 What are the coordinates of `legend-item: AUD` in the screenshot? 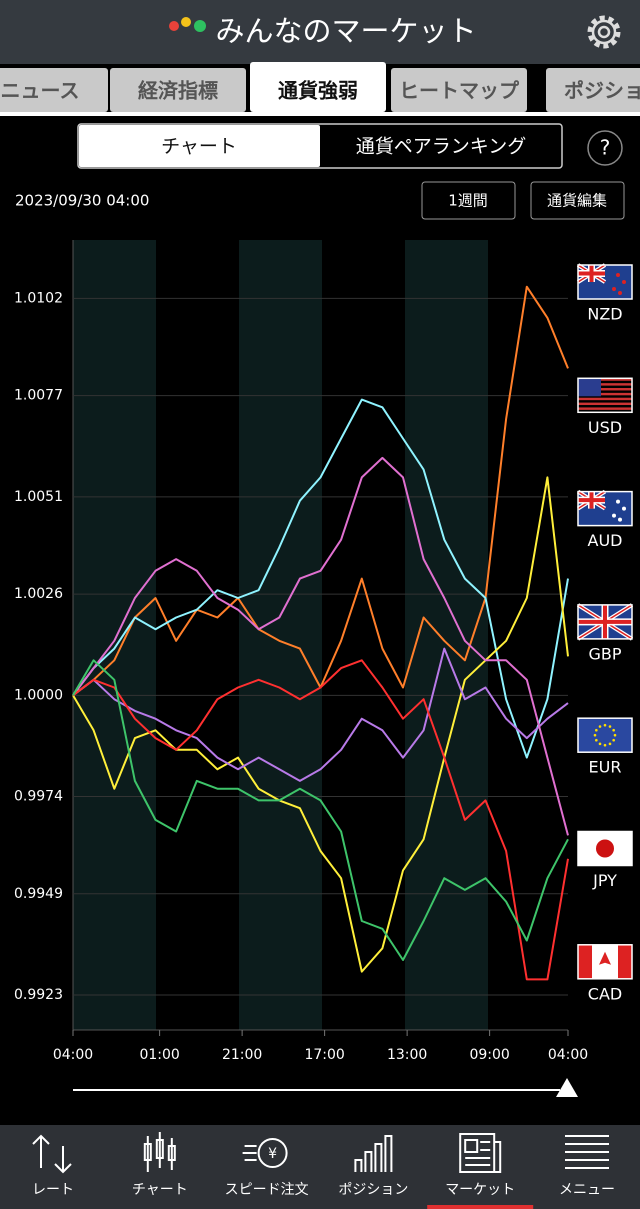 It's located at (604, 519).